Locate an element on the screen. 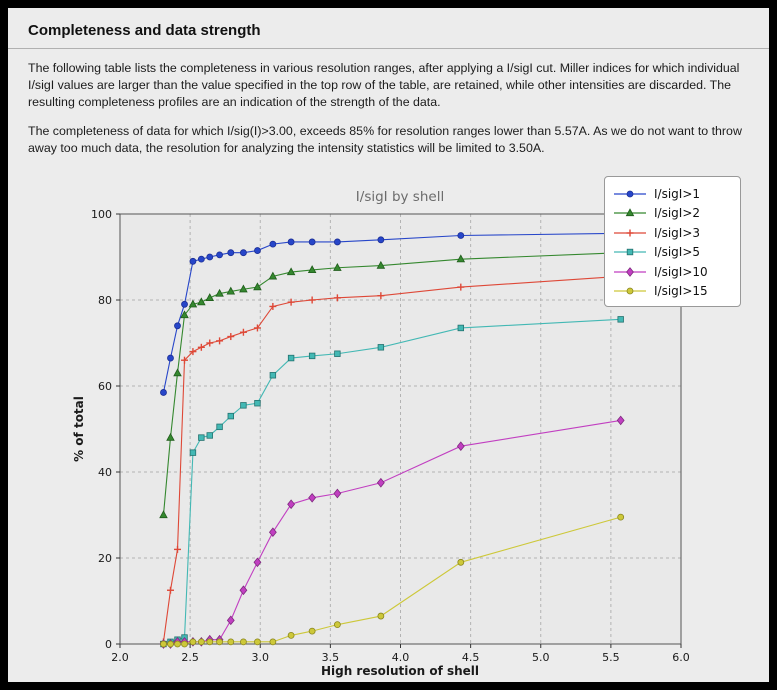 Image resolution: width=777 pixels, height=690 pixels. x-tick-label: 5.5 is located at coordinates (611, 657).